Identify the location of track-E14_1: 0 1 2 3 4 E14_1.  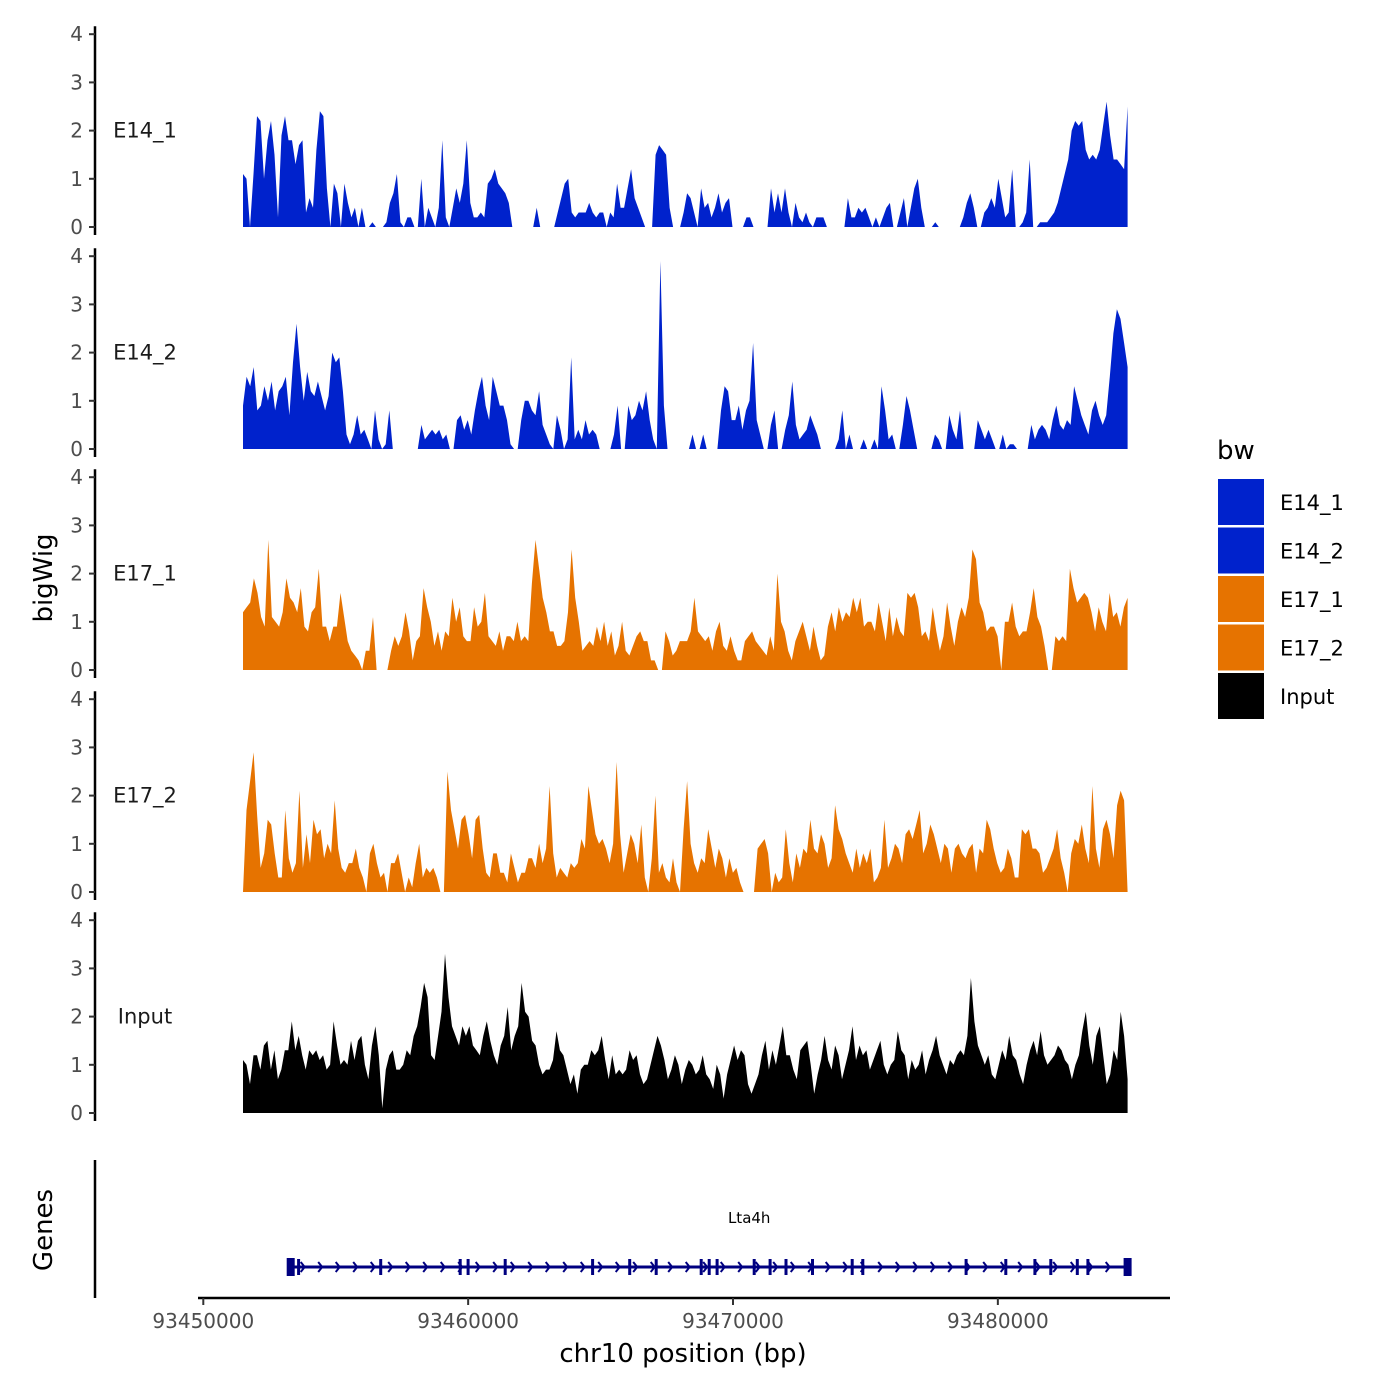
(599, 130).